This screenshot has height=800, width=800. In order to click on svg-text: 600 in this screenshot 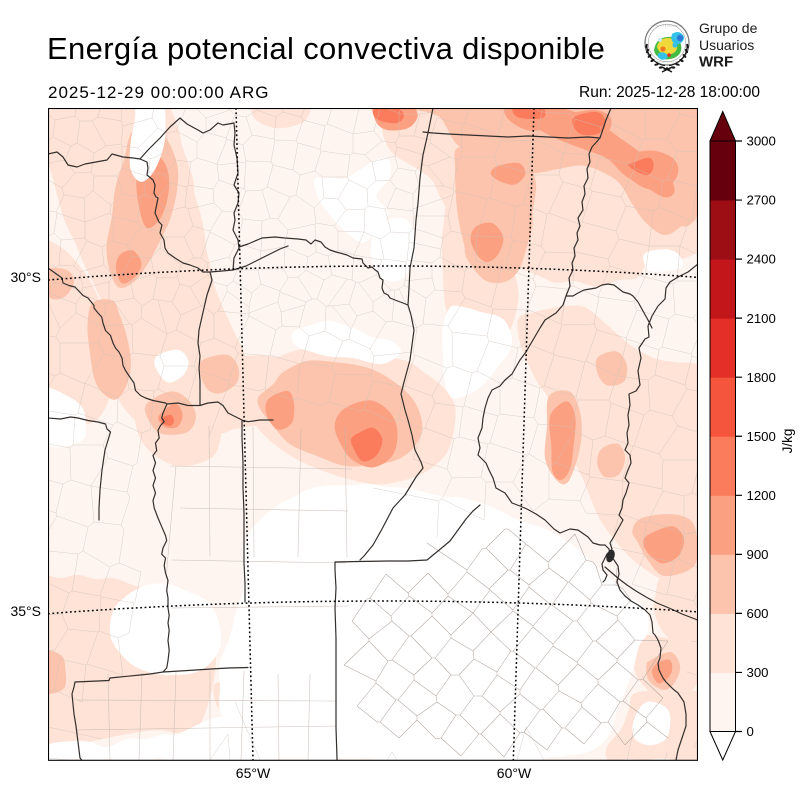, I will do `click(758, 613)`.